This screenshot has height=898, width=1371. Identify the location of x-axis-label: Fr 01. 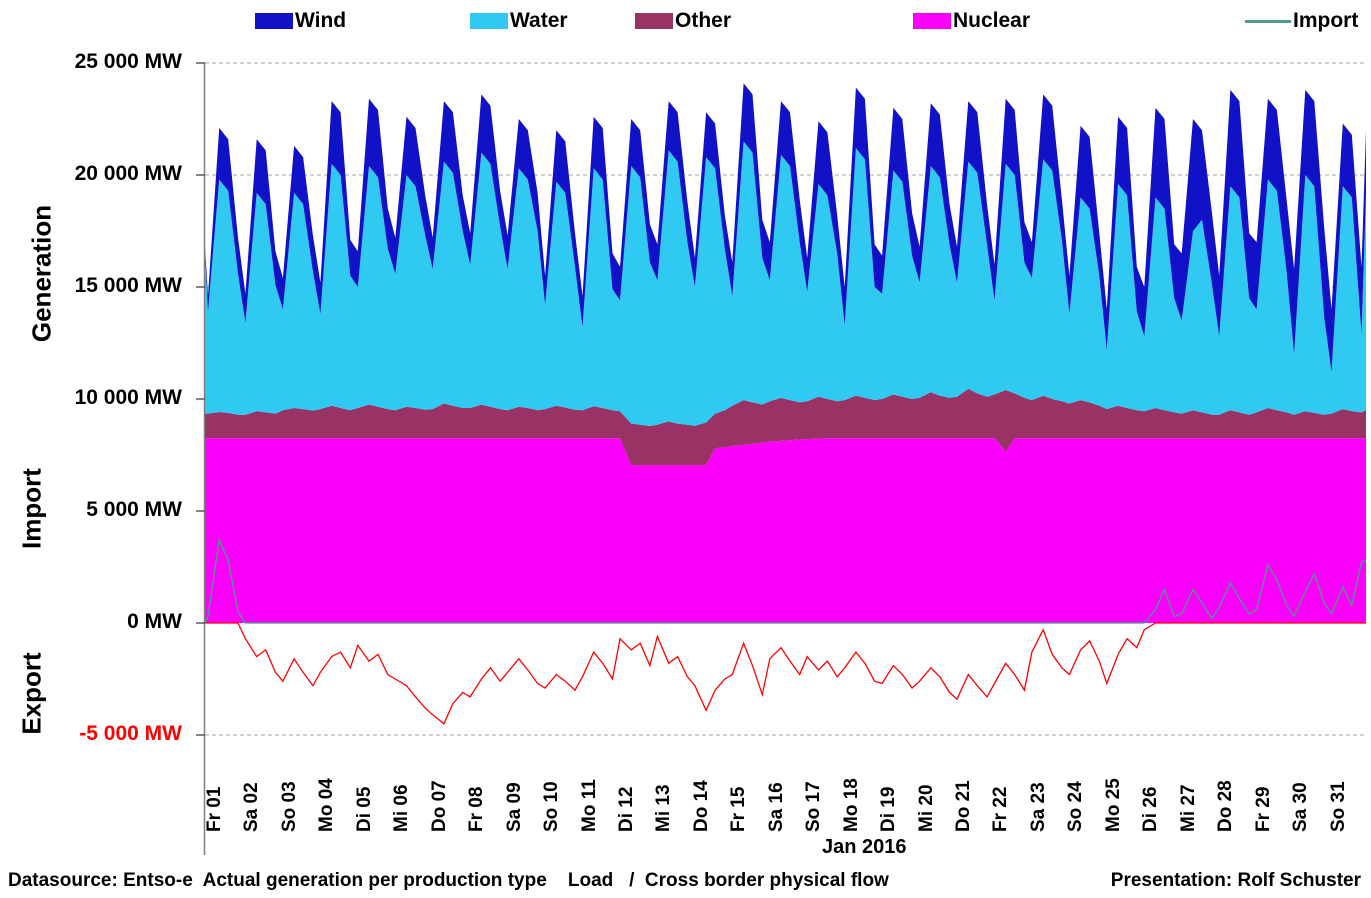
(214, 809).